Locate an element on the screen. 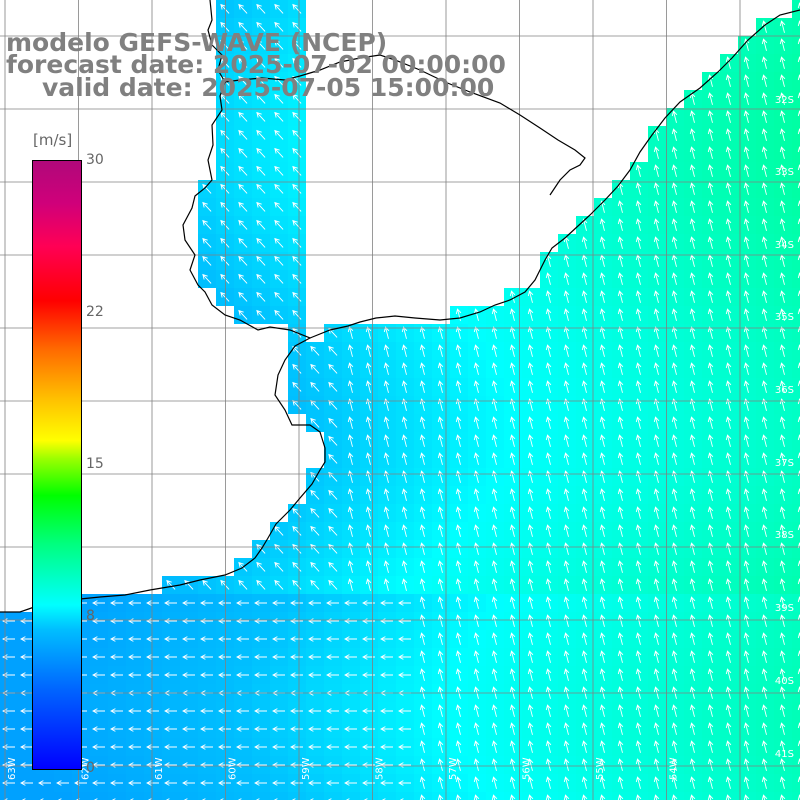  lon-label: 54W is located at coordinates (674, 768).